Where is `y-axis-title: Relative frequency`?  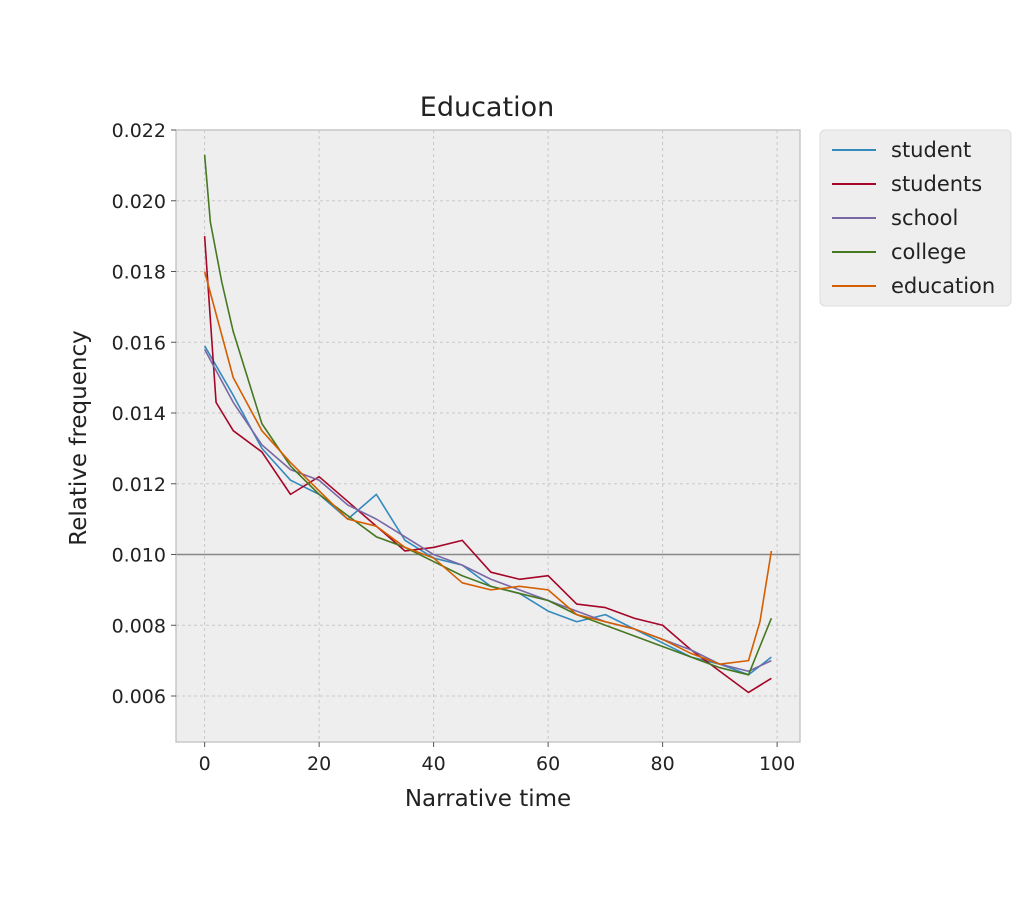 y-axis-title: Relative frequency is located at coordinates (79, 437).